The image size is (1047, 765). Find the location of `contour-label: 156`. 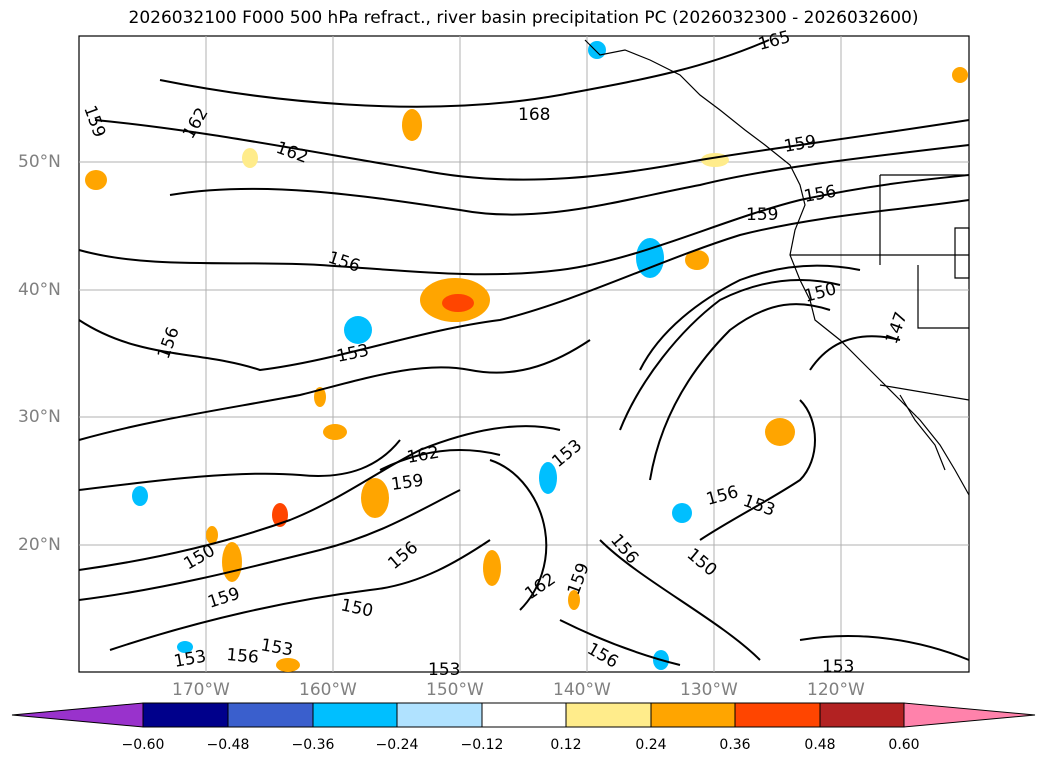

contour-label: 156 is located at coordinates (243, 656).